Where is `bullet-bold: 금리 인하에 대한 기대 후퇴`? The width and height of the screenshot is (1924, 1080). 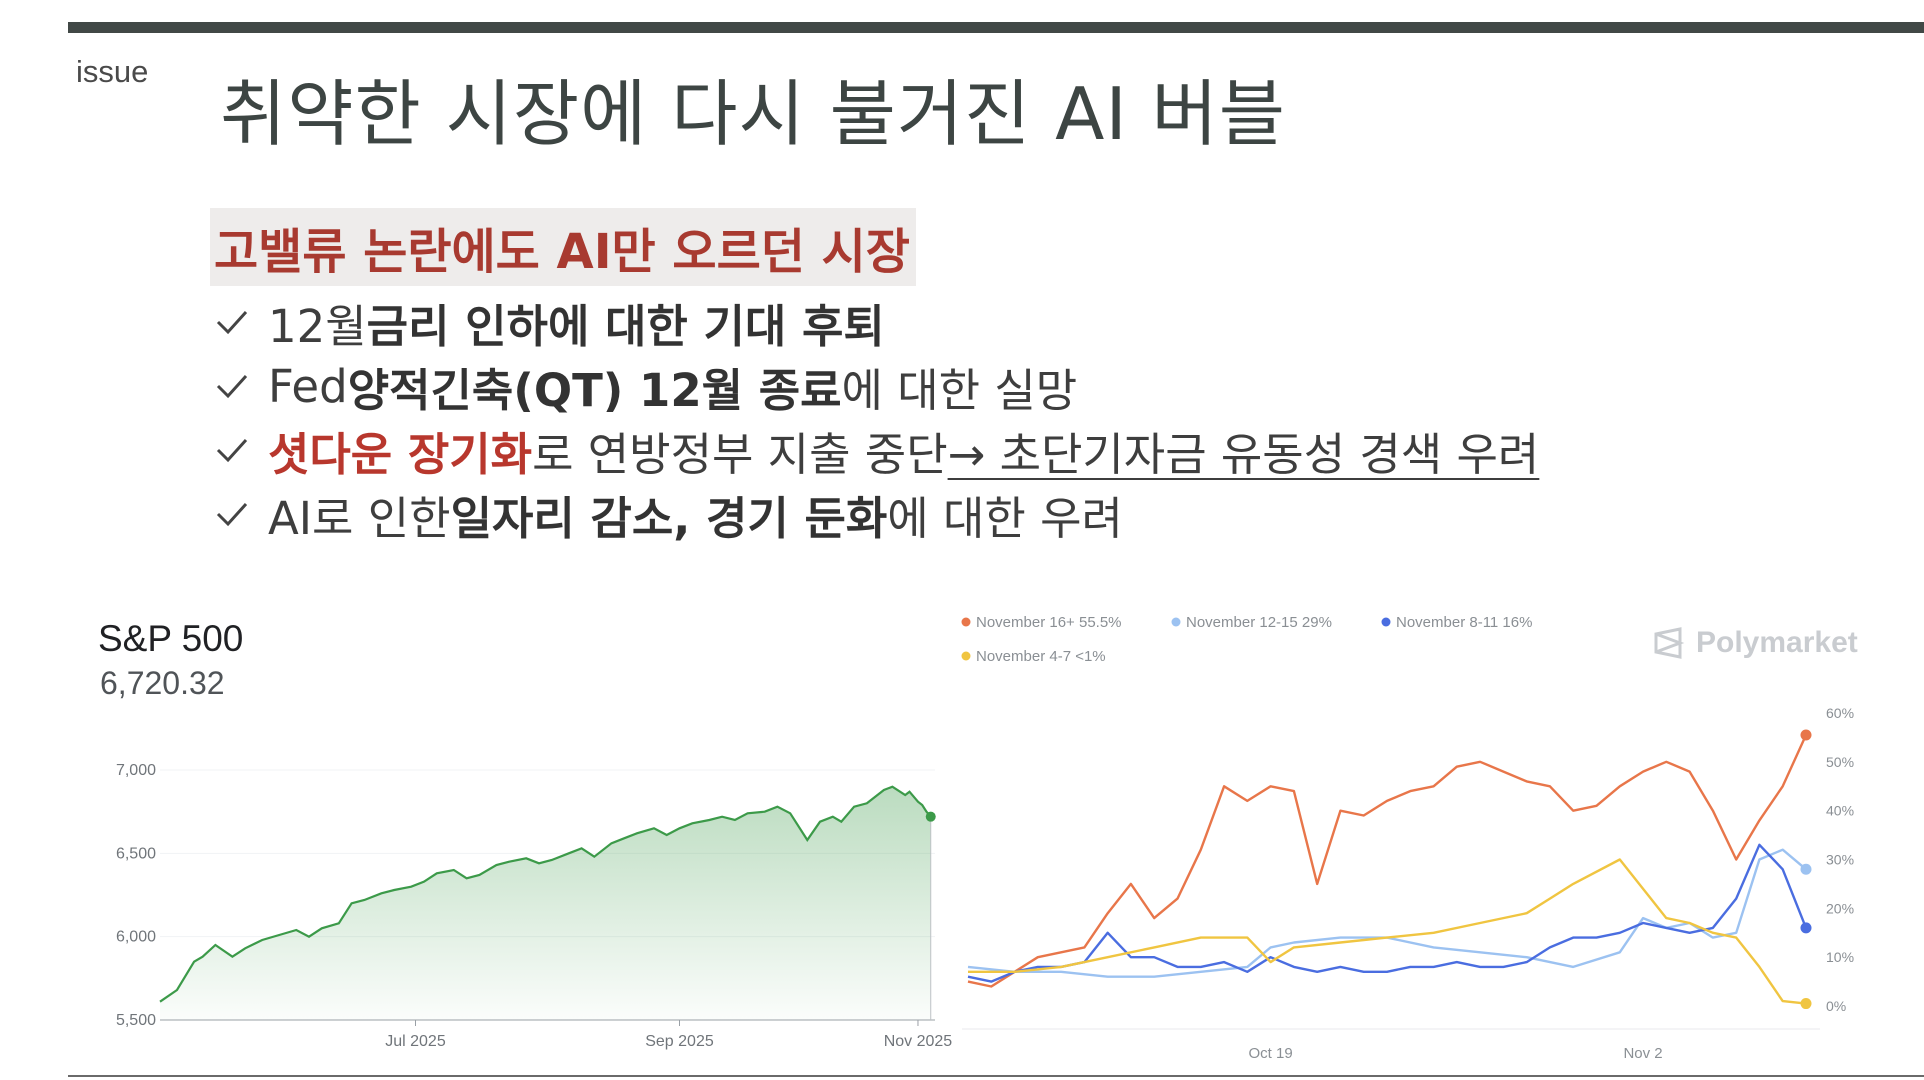
bullet-bold: 금리 인하에 대한 기대 후퇴 is located at coordinates (625, 326).